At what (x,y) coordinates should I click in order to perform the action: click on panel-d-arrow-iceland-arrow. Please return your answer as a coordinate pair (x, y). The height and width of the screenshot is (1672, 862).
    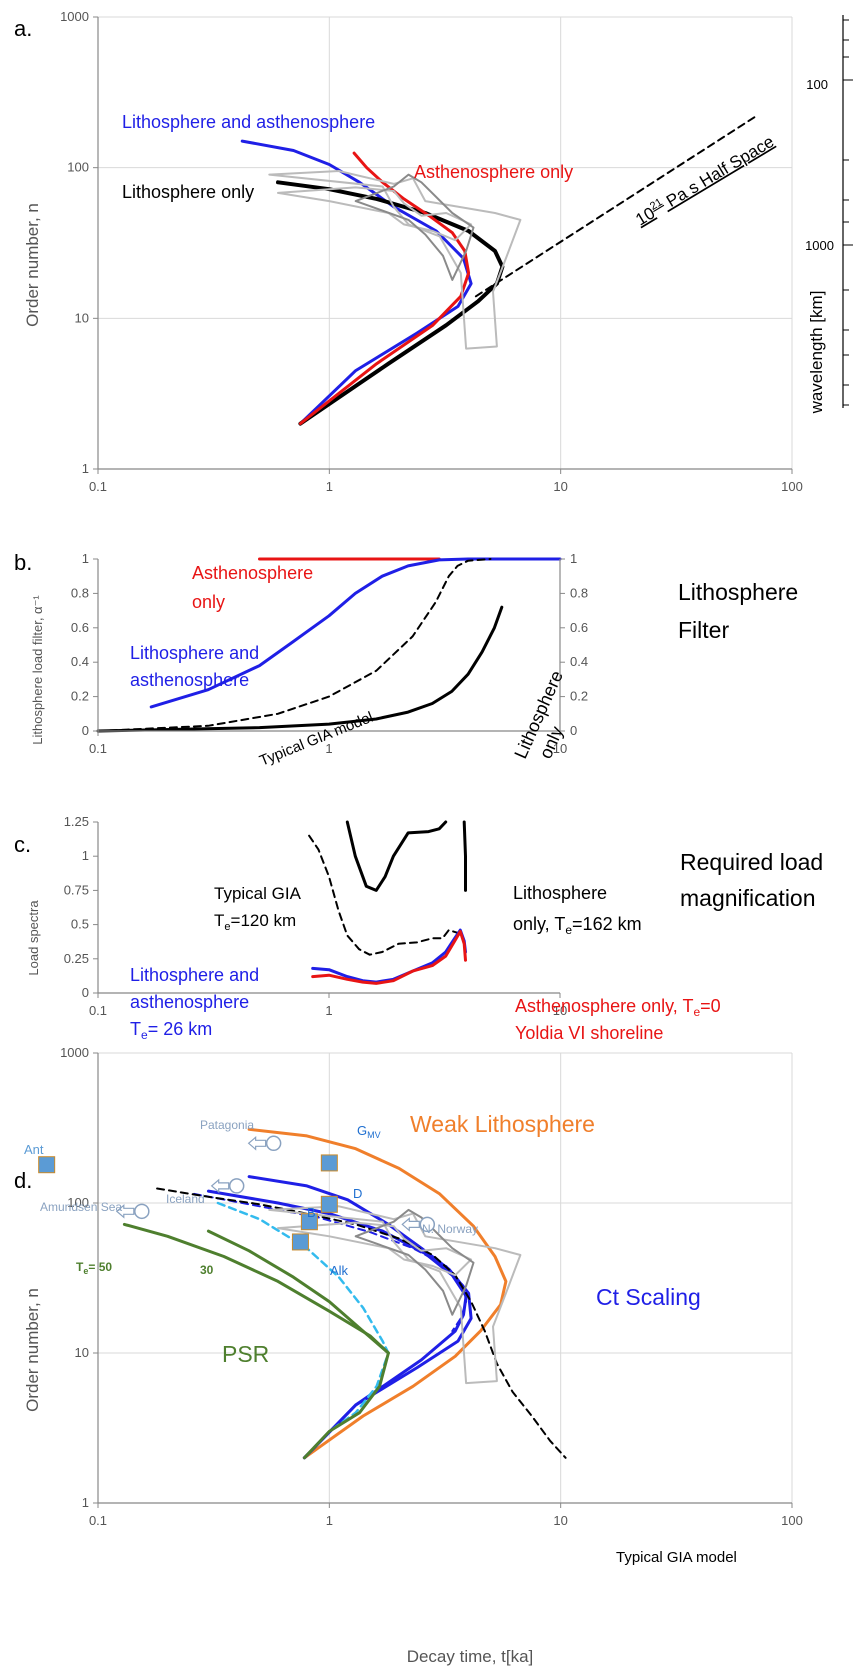
    Looking at the image, I should click on (227, 1186).